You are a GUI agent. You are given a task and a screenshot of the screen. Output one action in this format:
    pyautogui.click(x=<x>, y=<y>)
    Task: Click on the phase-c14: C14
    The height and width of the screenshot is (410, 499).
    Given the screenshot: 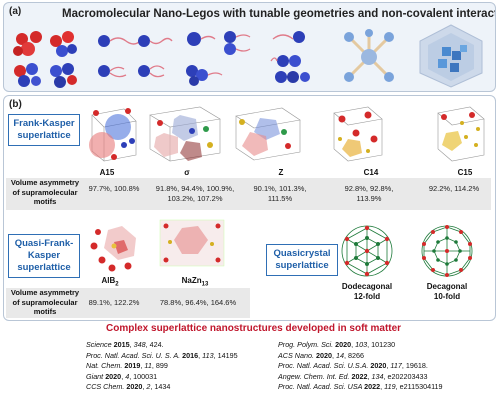 What is the action you would take?
    pyautogui.click(x=371, y=172)
    